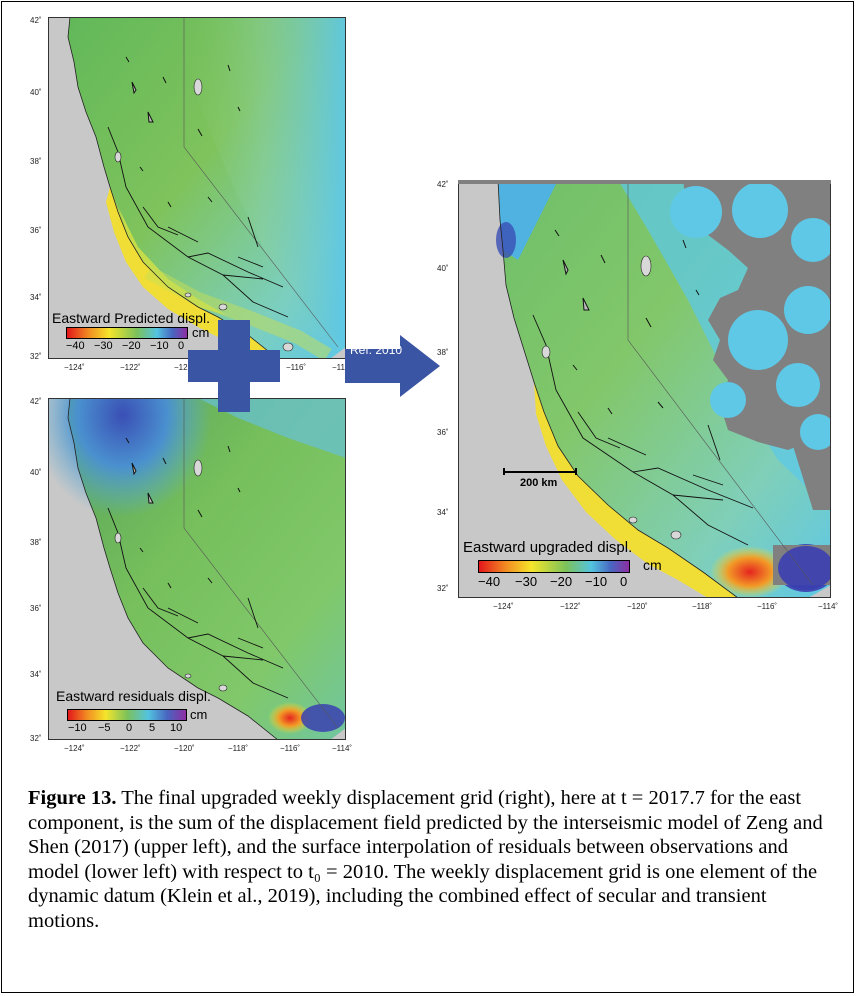 This screenshot has height=996, width=857. Describe the element at coordinates (376, 350) in the screenshot. I see `arrow-label: Ref. 2010` at that location.